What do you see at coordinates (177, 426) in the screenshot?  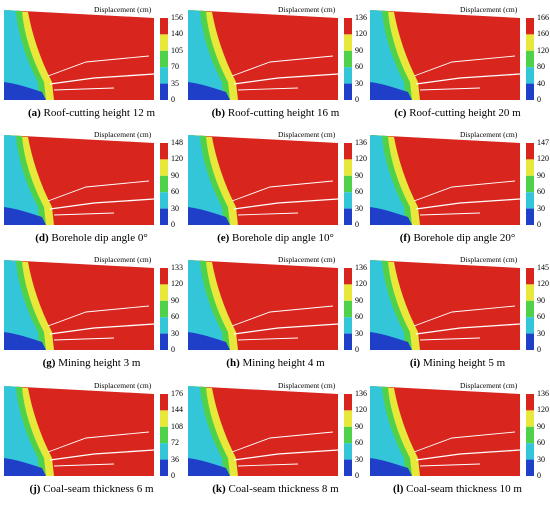 I see `colorbar-tick-label: 108` at bounding box center [177, 426].